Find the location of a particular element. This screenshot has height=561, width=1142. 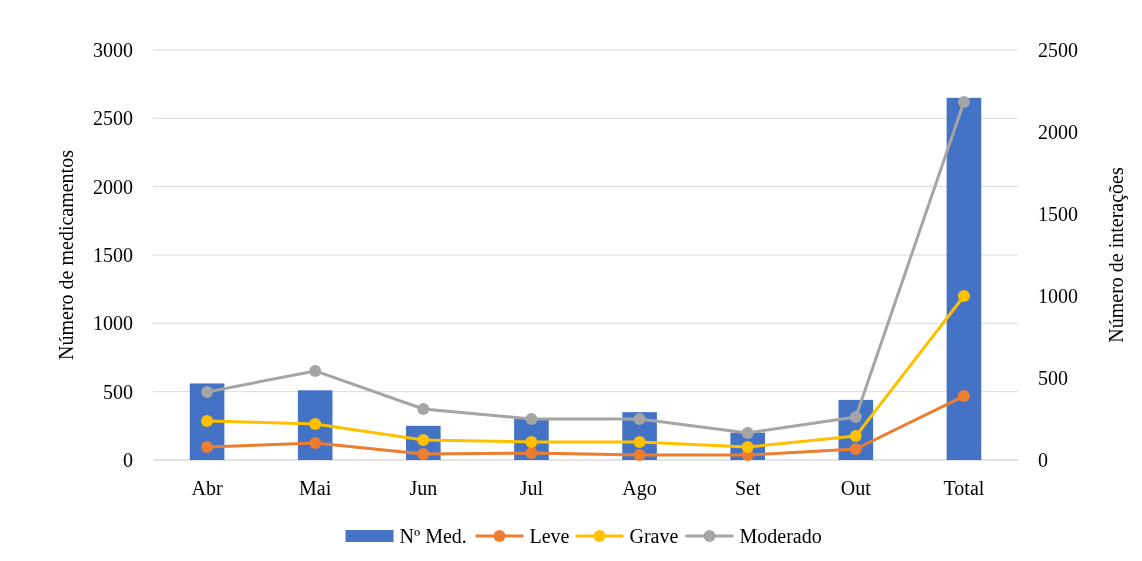

y-tick-label: 500 is located at coordinates (118, 391).